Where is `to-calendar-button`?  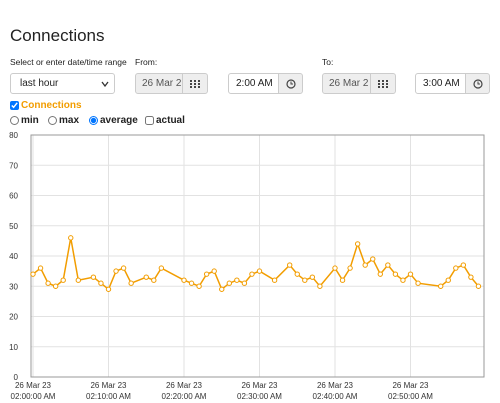 to-calendar-button is located at coordinates (383, 83).